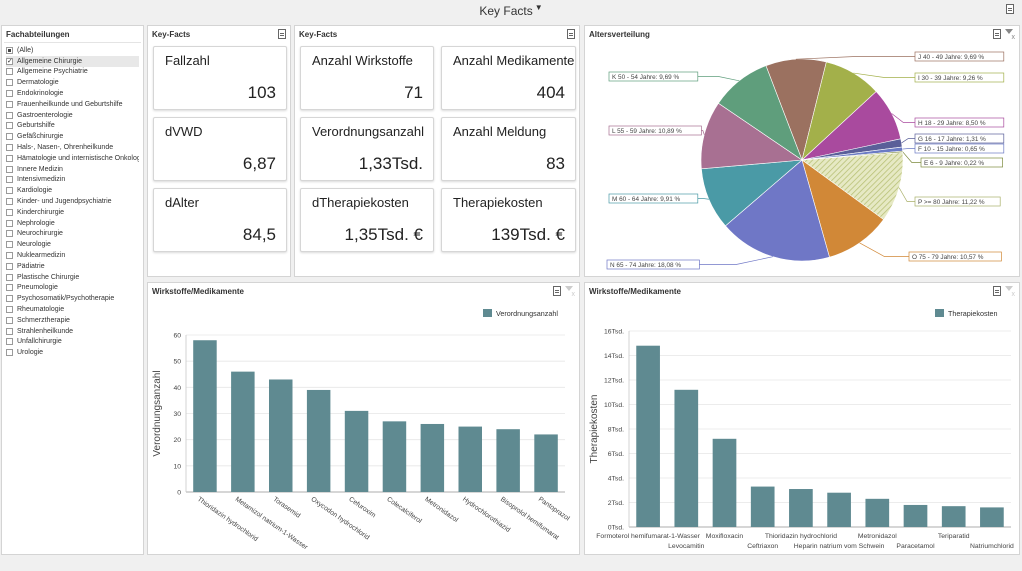 The width and height of the screenshot is (1022, 571). Describe the element at coordinates (72, 255) in the screenshot. I see `filter-item: Nuklearmedizin` at that location.